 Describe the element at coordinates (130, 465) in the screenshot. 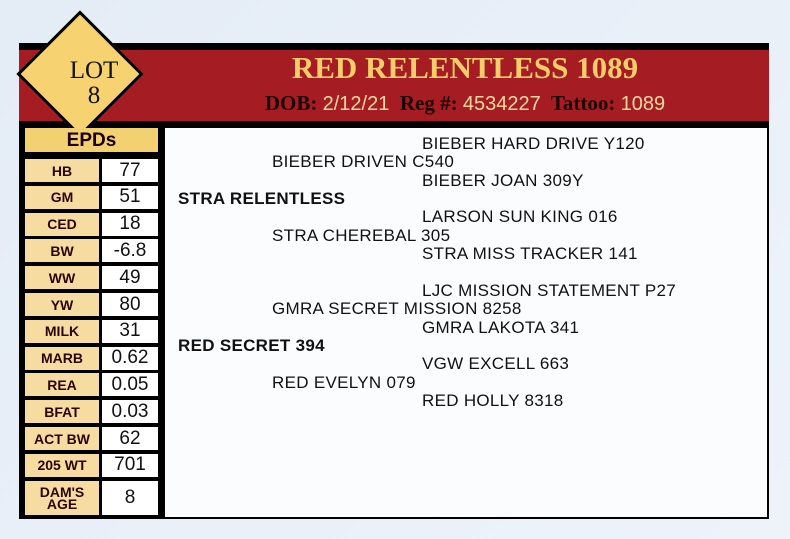

I see `epd-value: 701` at that location.